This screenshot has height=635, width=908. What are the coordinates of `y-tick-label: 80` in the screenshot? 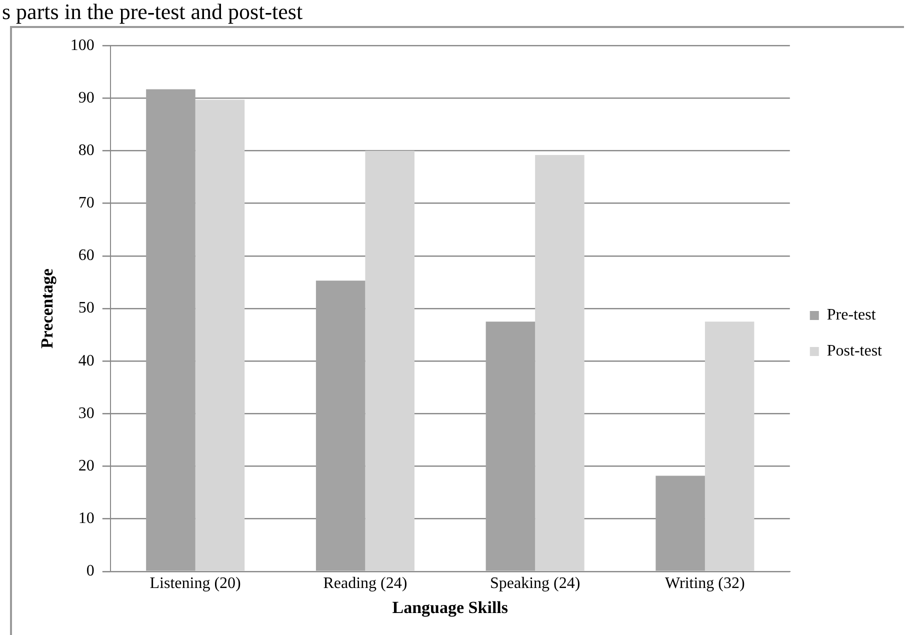 It's located at (86, 150).